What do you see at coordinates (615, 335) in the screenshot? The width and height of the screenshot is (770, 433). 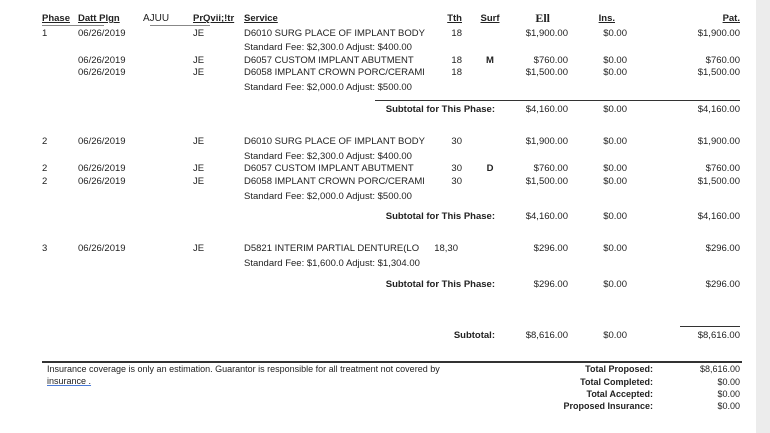 I see `grand-ins: $0.00` at bounding box center [615, 335].